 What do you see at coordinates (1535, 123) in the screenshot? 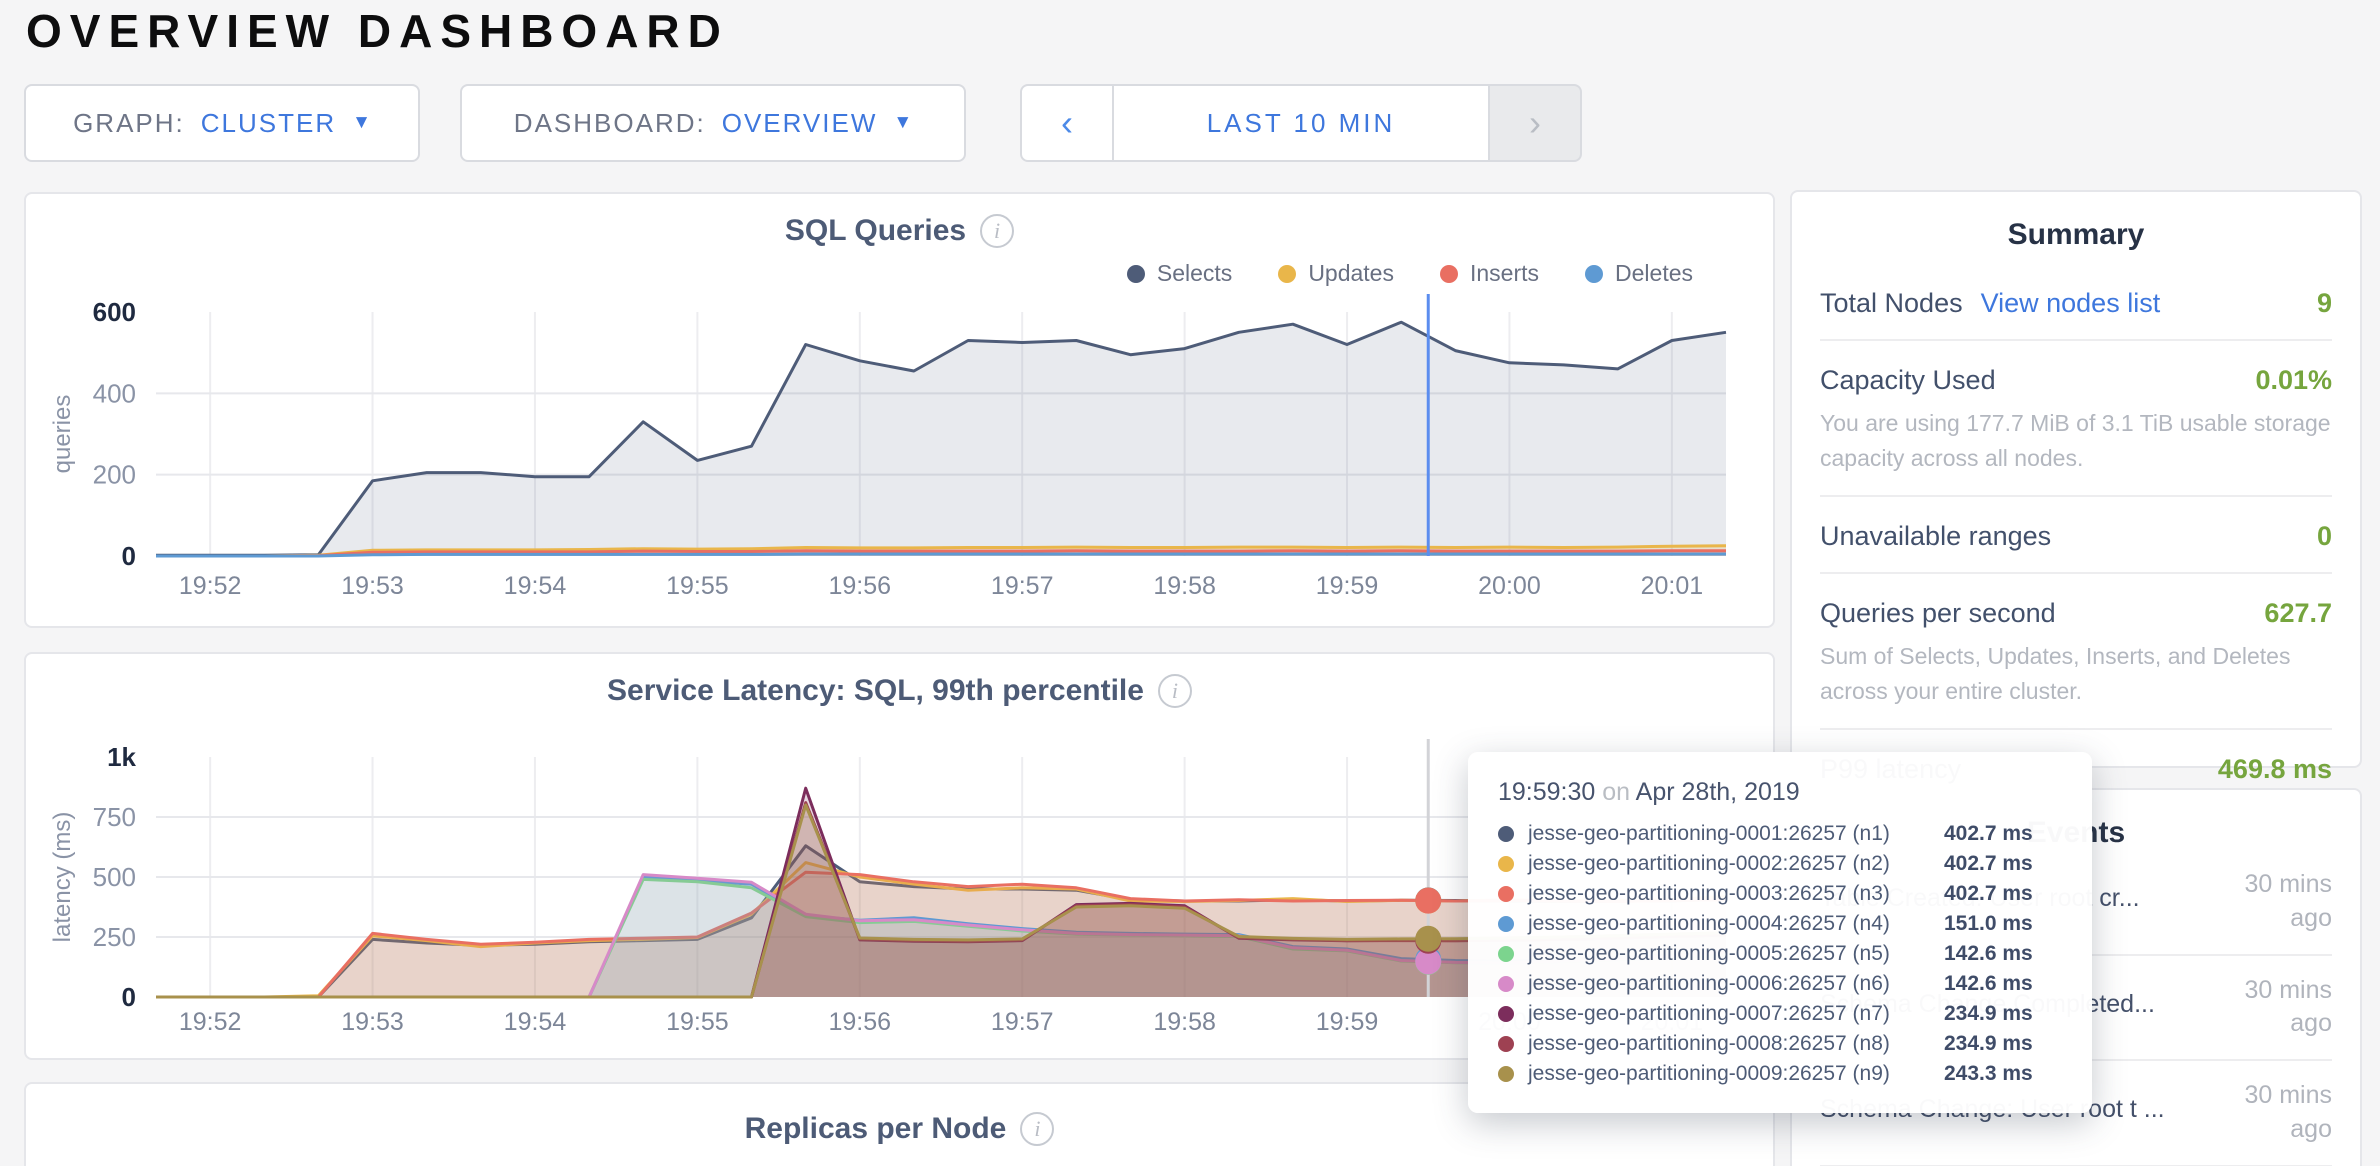
I see `time-next-button: ›` at bounding box center [1535, 123].